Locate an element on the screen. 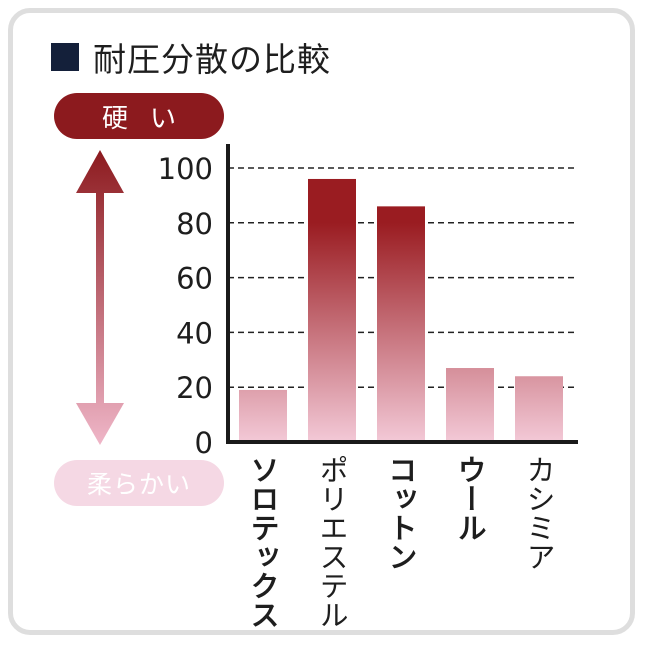  x-tick-label: ウール is located at coordinates (470, 498).